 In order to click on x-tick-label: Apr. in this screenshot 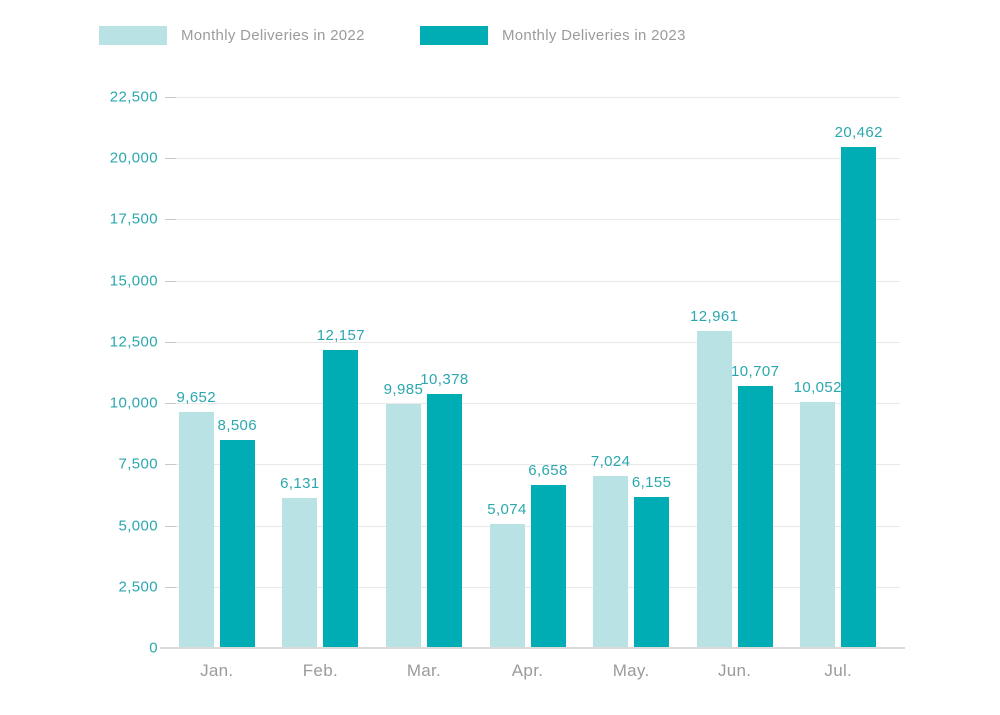, I will do `click(527, 670)`.